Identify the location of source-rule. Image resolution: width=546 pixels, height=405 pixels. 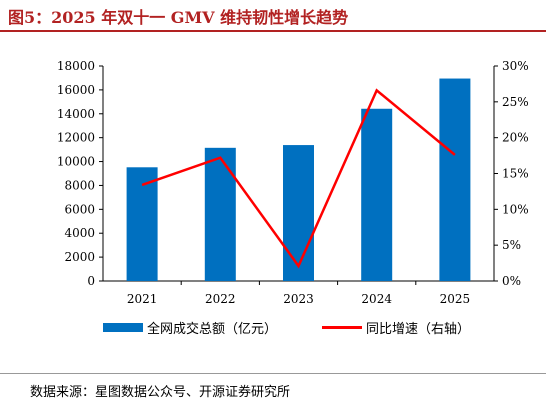
(273, 373).